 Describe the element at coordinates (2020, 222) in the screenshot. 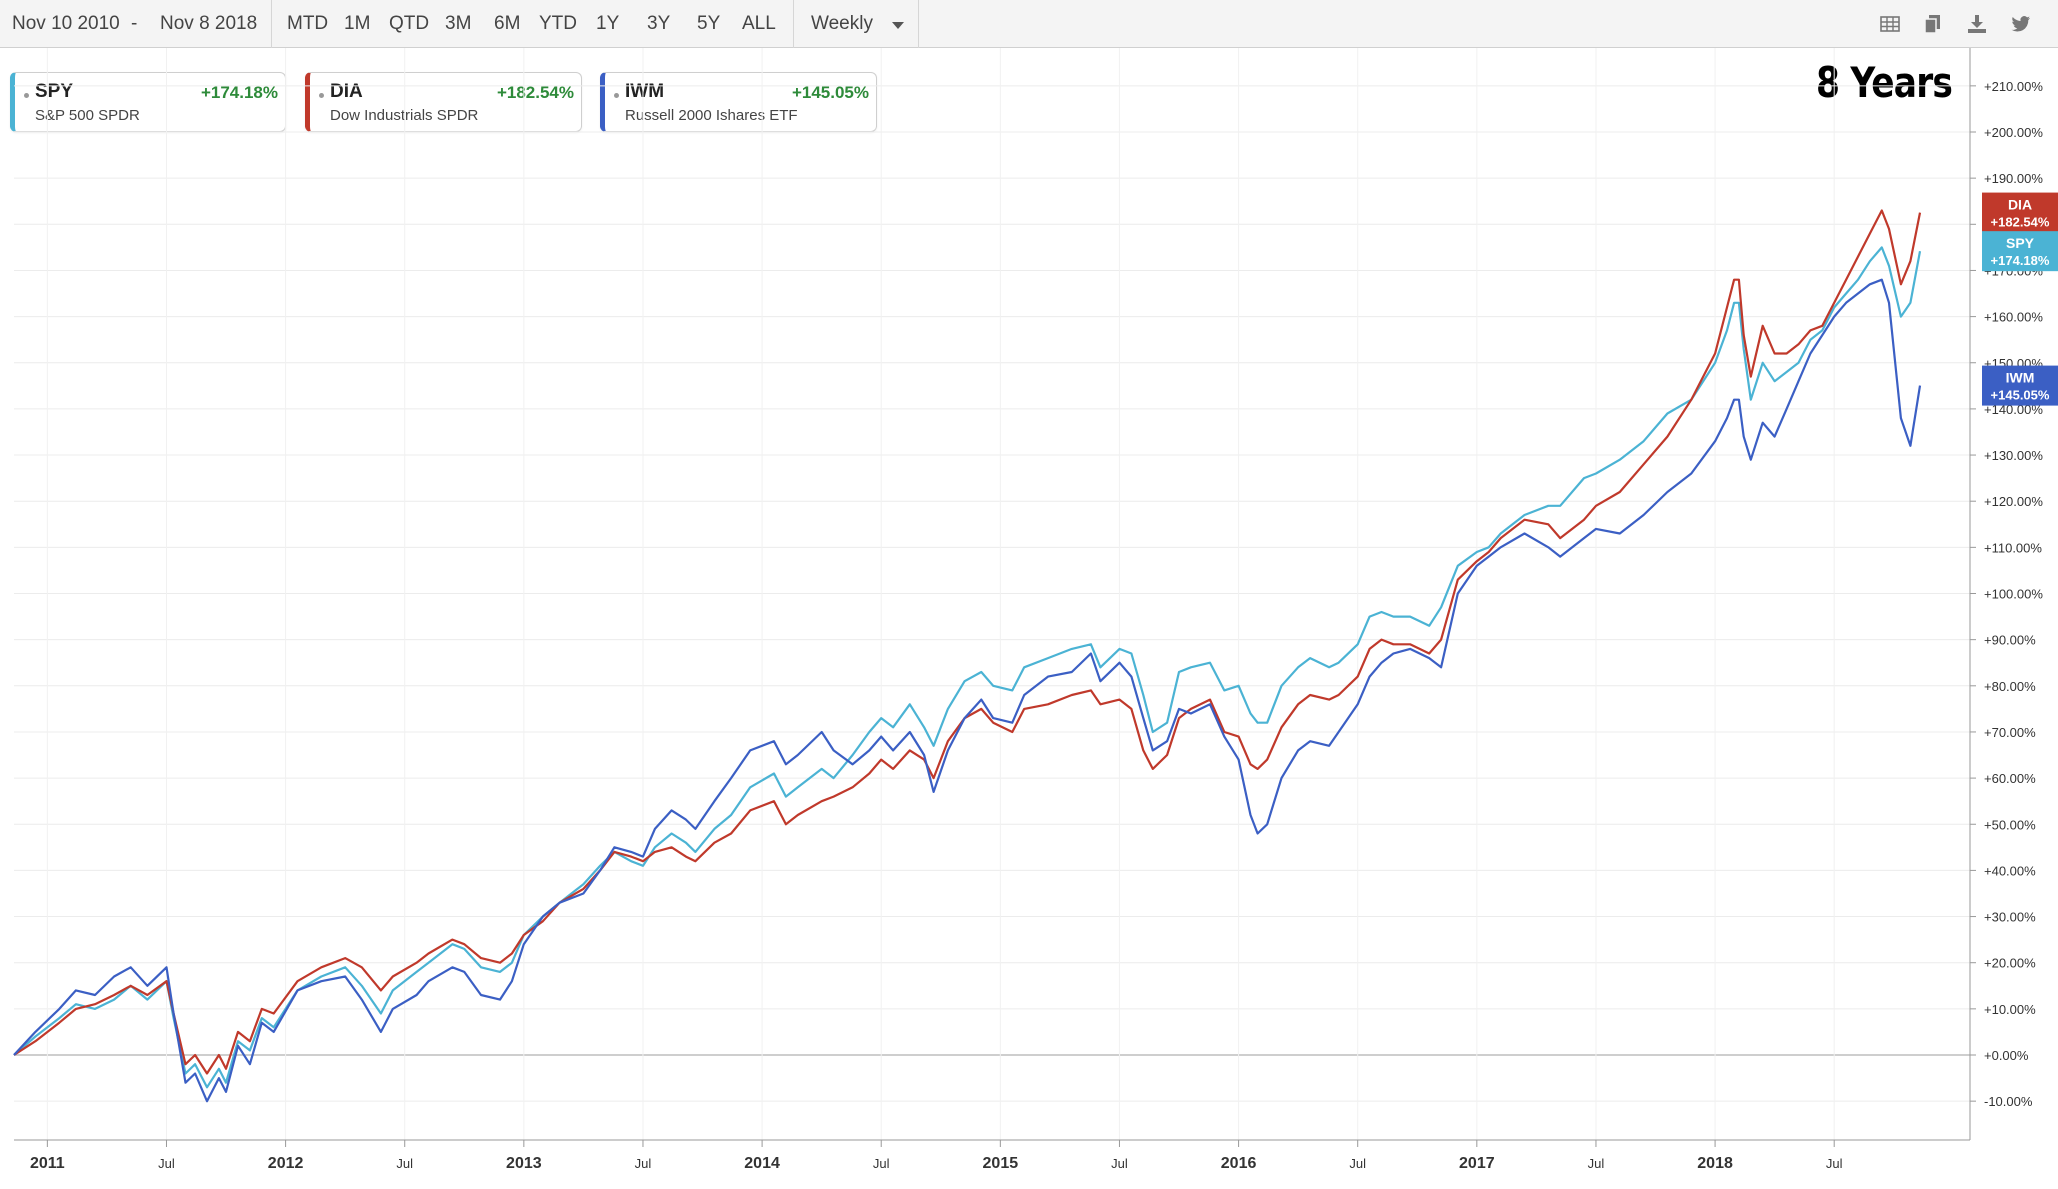

I see `end-label-value: +182.54%` at that location.